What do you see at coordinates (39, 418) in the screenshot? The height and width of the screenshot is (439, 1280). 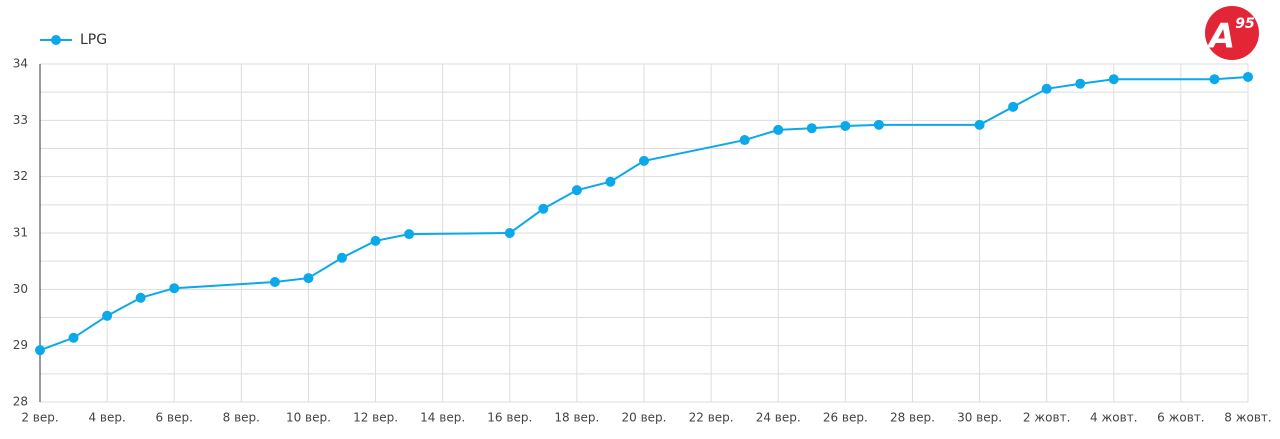 I see `x-tick-label: 2 вер.` at bounding box center [39, 418].